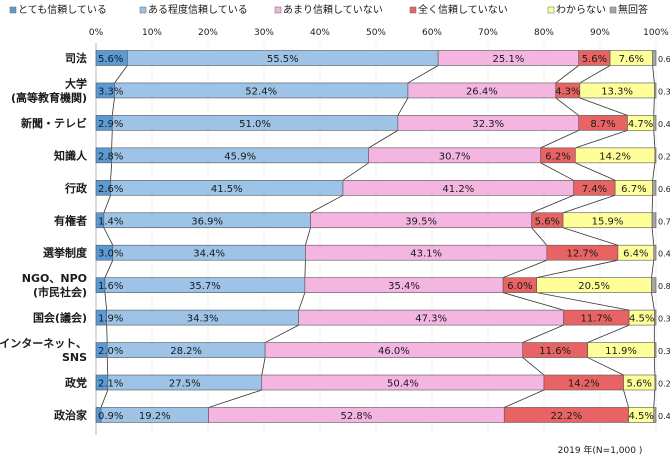  I want to click on connector-r7-s3, so click(583, 301).